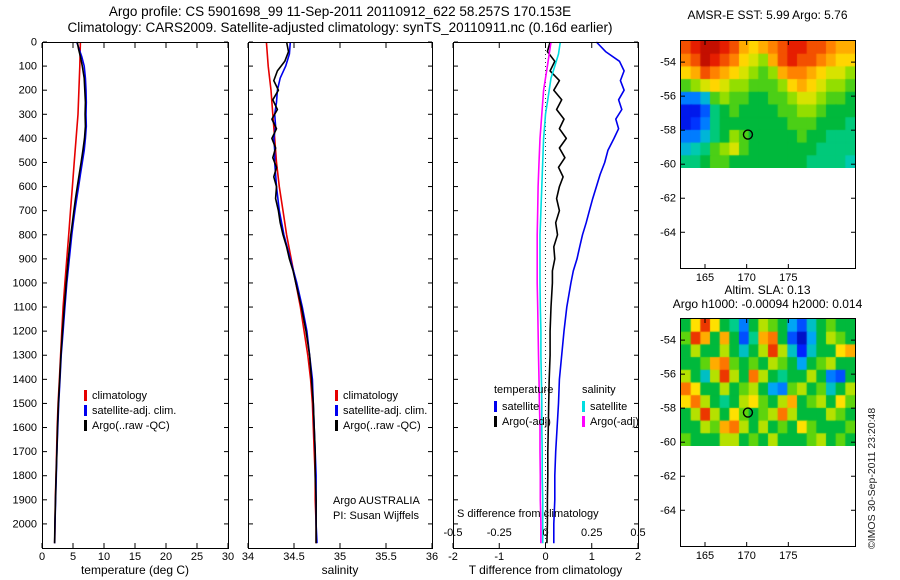  I want to click on map-x-tick-label: 170, so click(746, 278).